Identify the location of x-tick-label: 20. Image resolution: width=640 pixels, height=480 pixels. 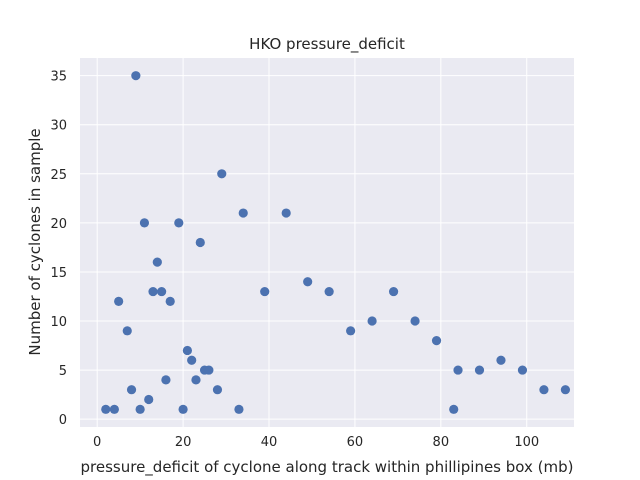
(183, 442).